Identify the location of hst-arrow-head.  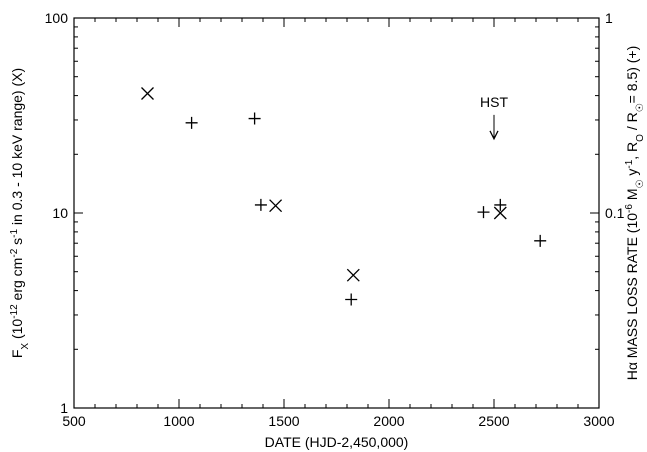
(494, 135).